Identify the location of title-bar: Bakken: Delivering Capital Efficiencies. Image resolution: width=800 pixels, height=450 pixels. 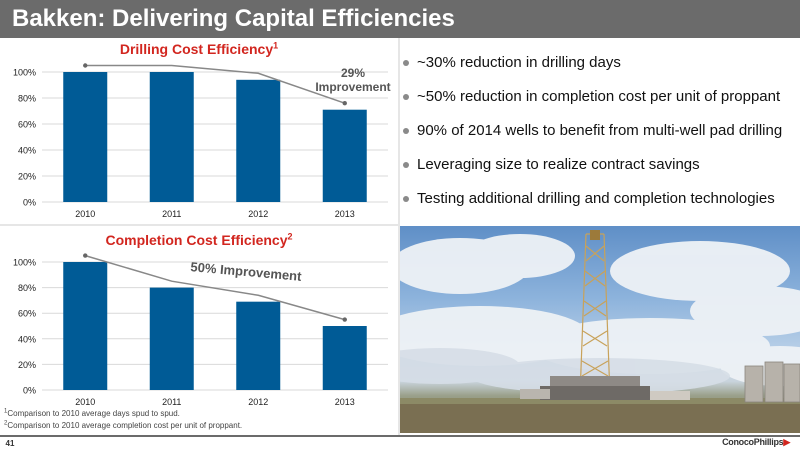
(400, 19).